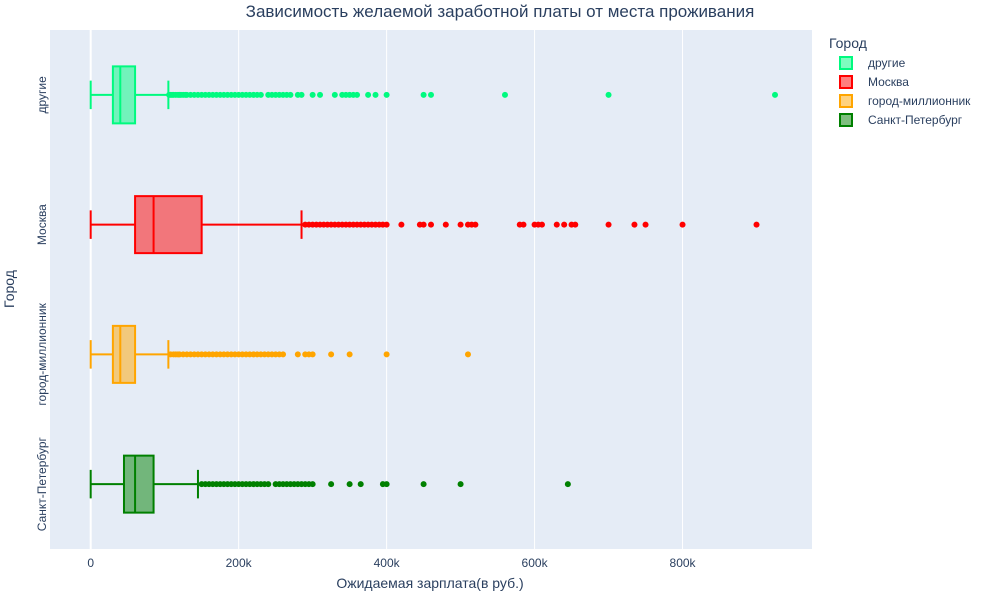 The width and height of the screenshot is (1000, 600). I want to click on x-axis-ticks: 0 200k 400k 600k 800k, so click(391, 563).